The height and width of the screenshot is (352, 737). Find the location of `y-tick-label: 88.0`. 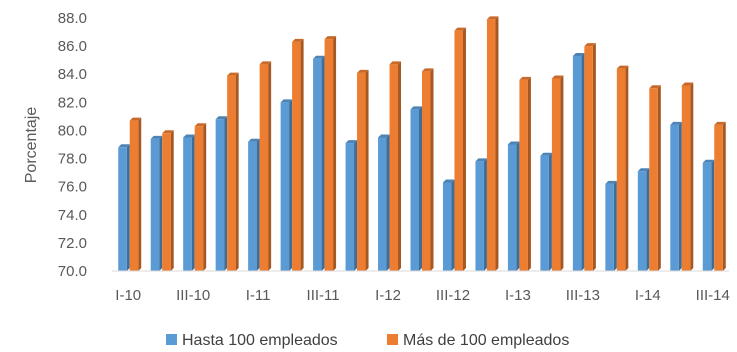

y-tick-label: 88.0 is located at coordinates (72, 18).